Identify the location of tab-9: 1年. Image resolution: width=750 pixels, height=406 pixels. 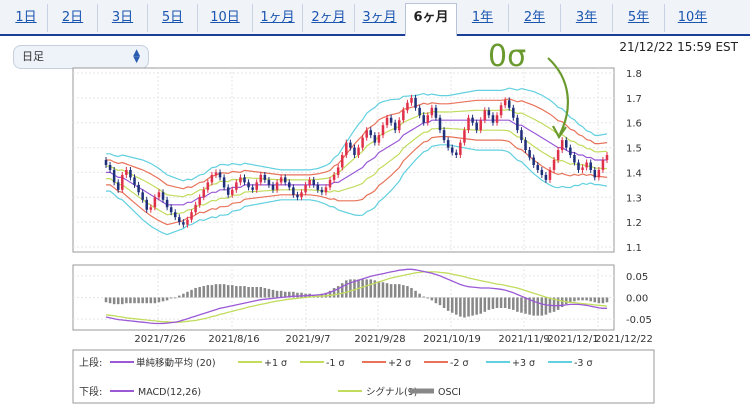
(483, 18).